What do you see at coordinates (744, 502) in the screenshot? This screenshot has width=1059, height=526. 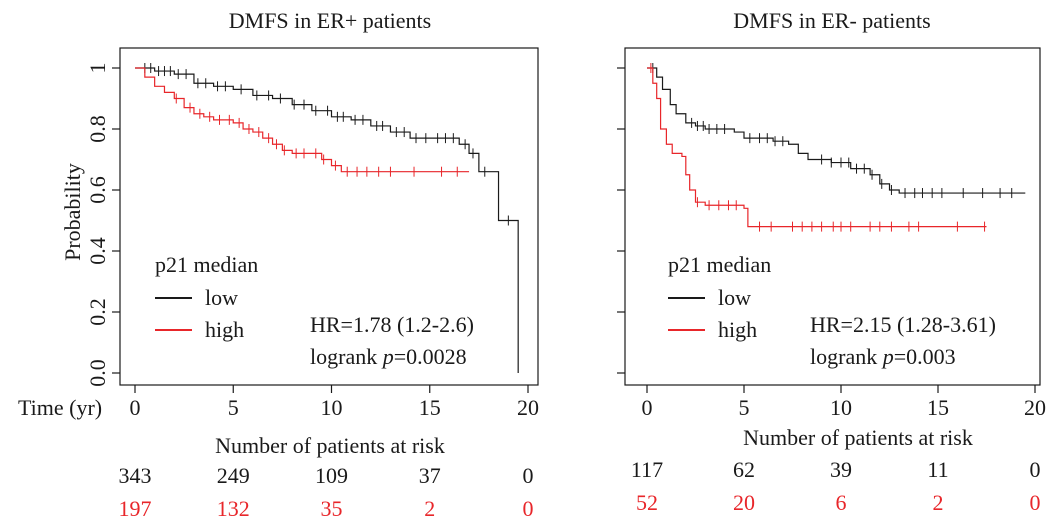 I see `risk-count-high: 20` at bounding box center [744, 502].